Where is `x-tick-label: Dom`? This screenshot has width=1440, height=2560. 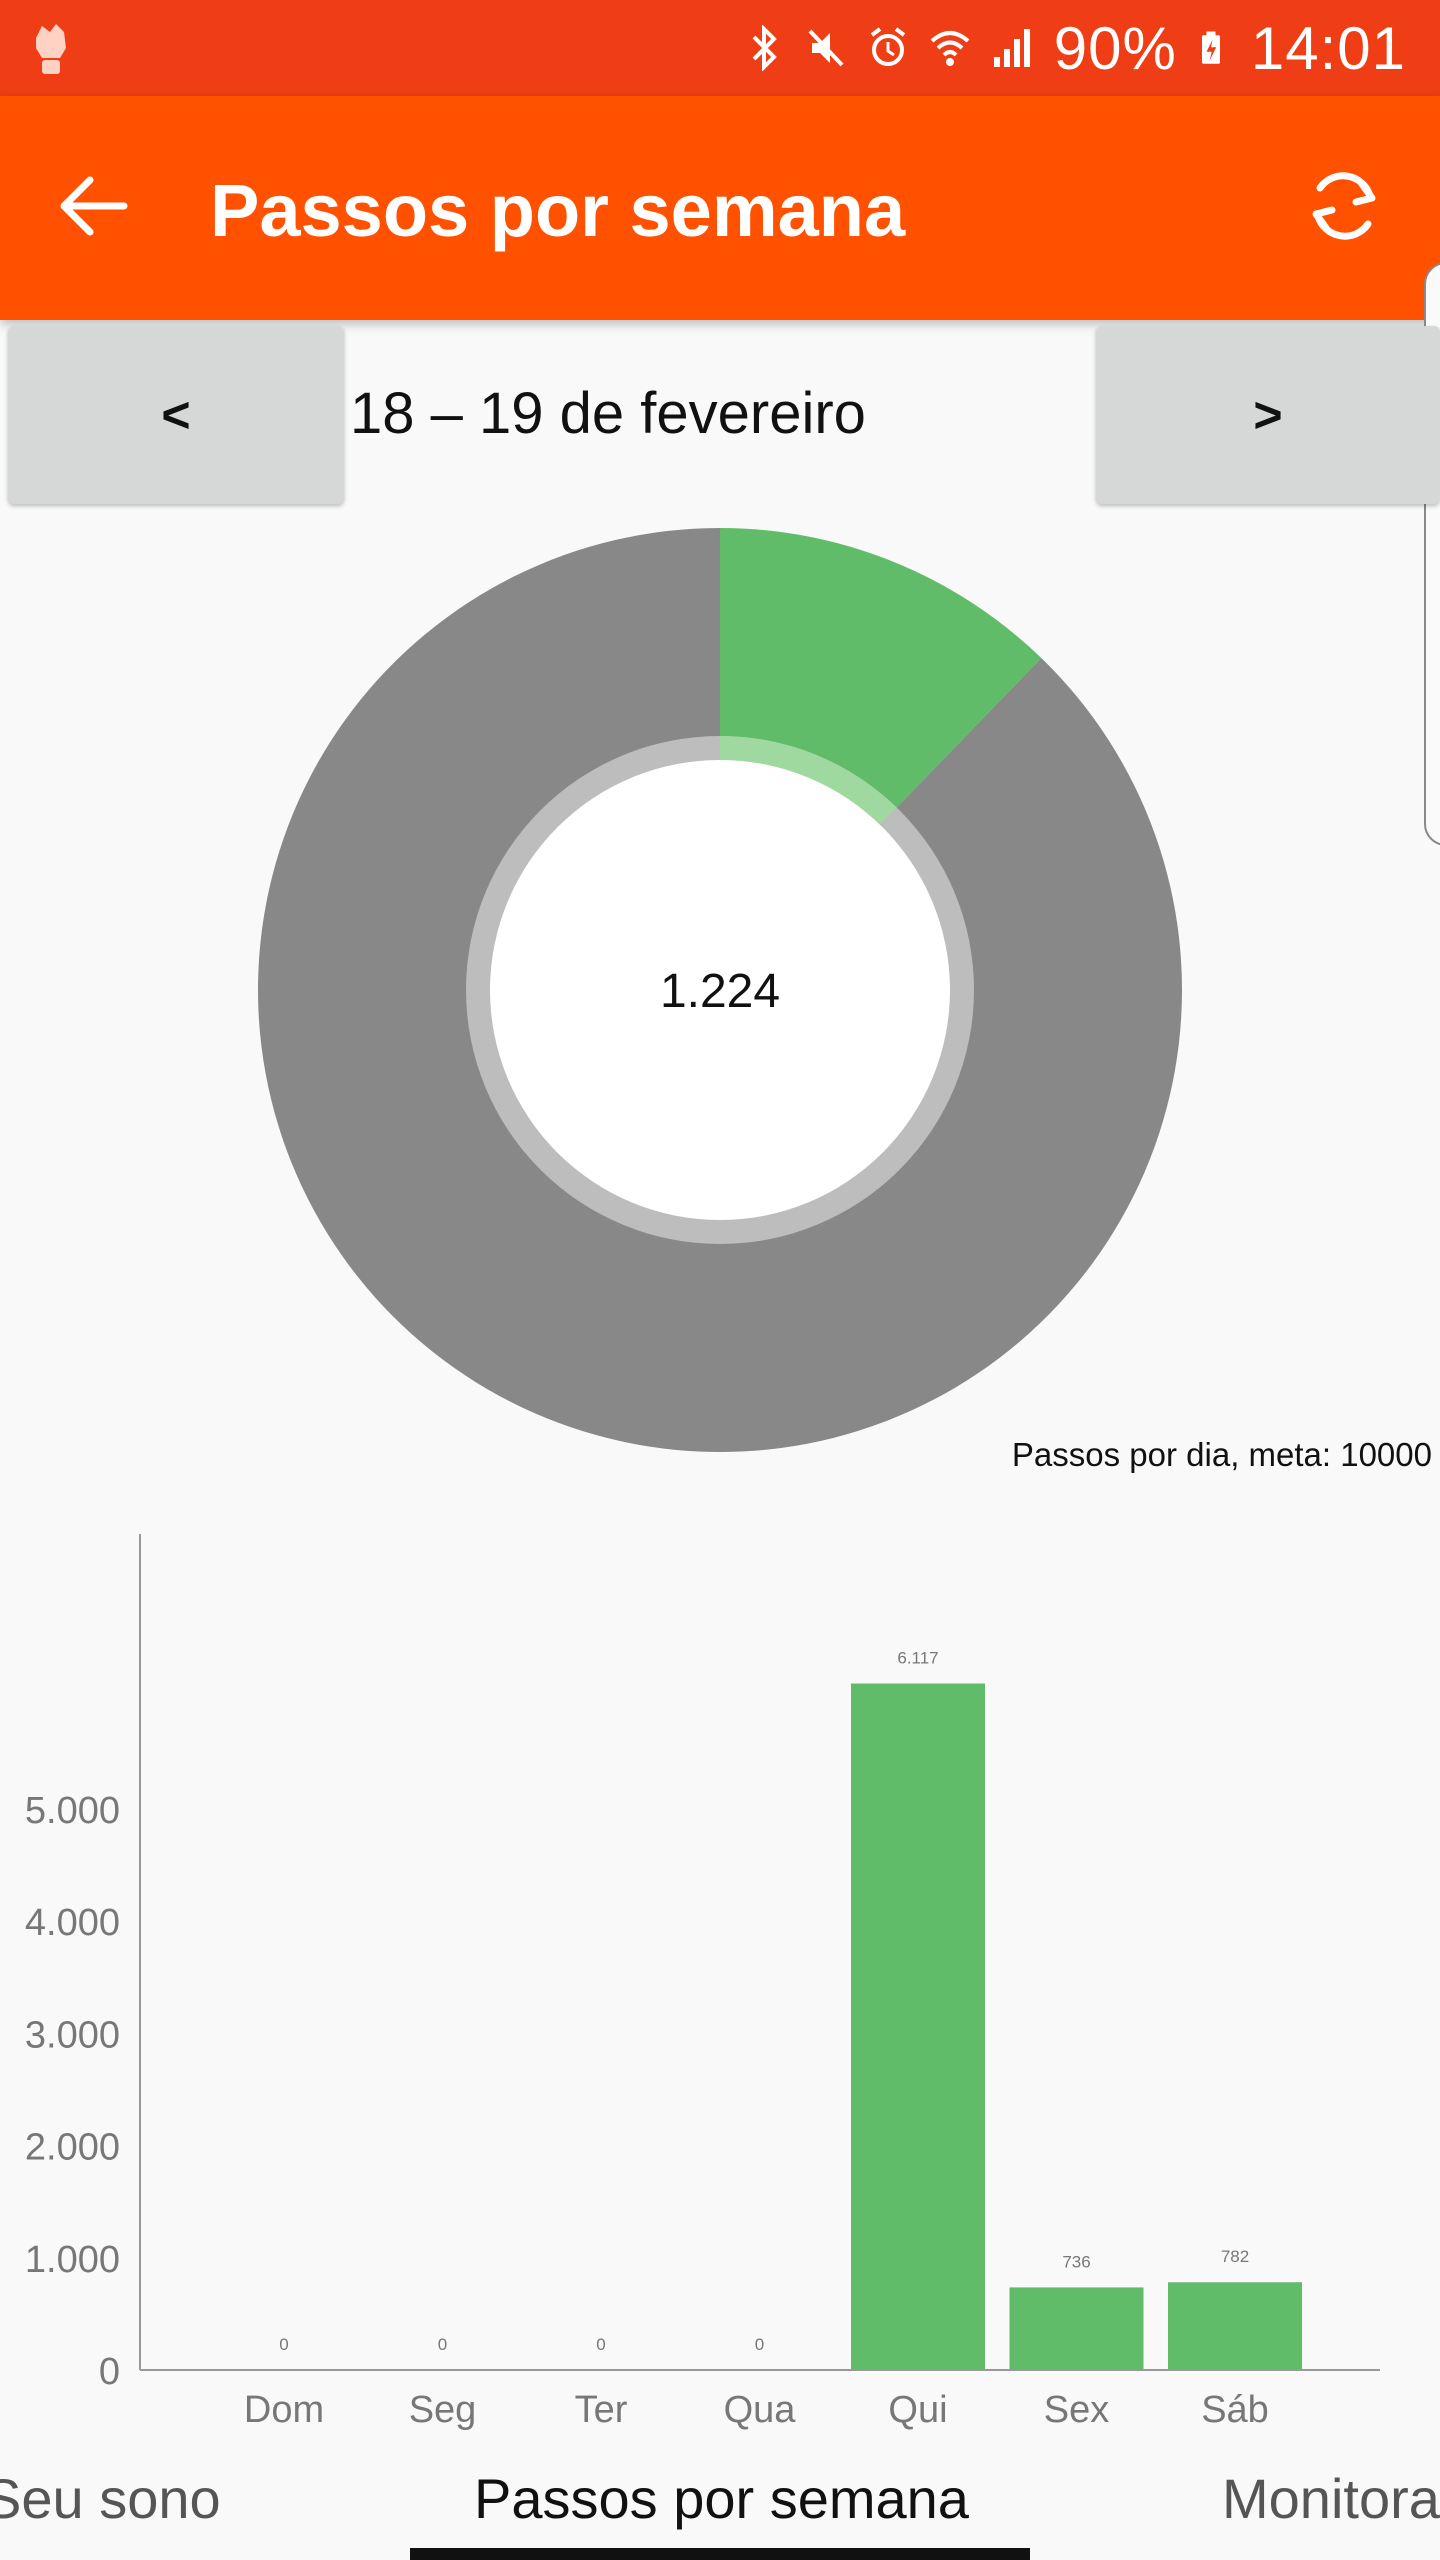
x-tick-label: Dom is located at coordinates (284, 2410).